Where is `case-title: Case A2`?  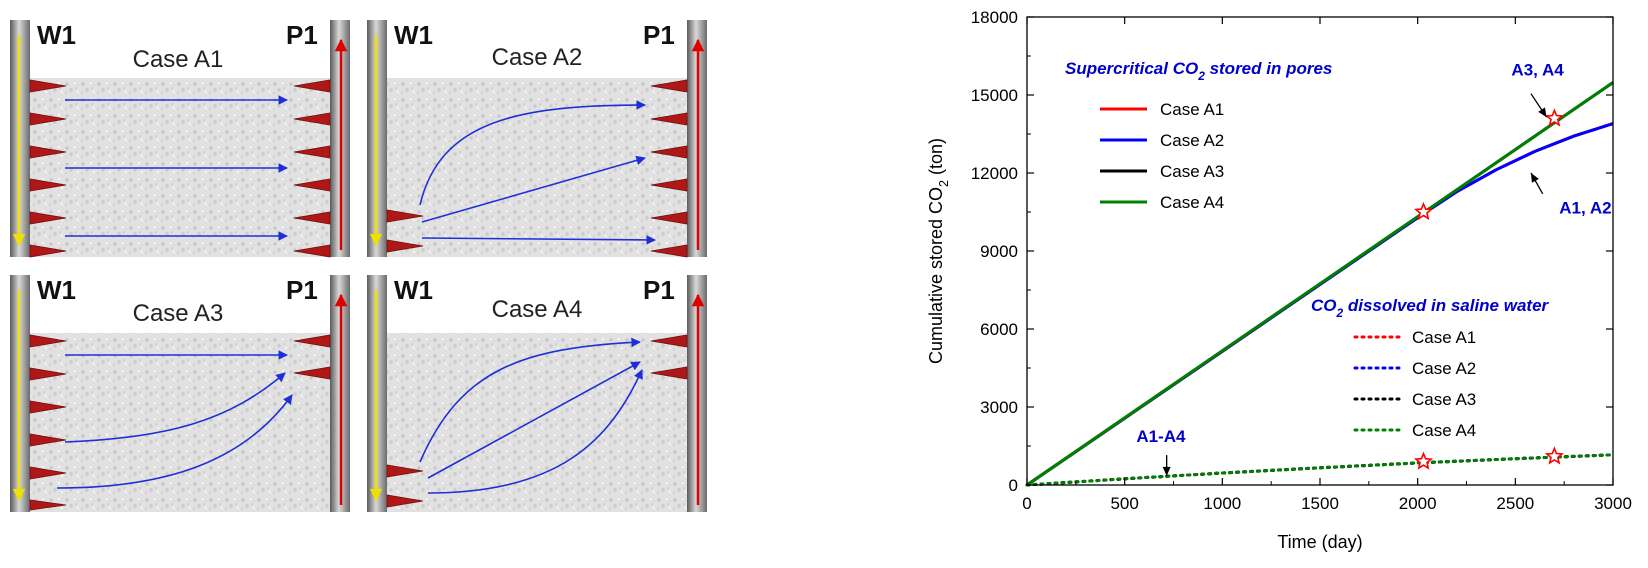 case-title: Case A2 is located at coordinates (537, 57).